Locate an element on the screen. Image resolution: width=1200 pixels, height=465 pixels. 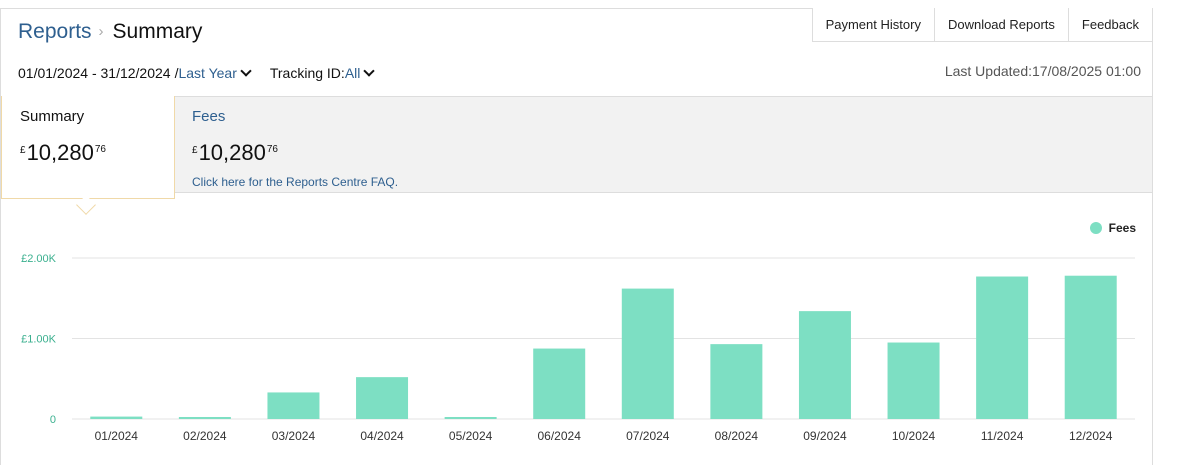
x-tick-label: 11/2024 is located at coordinates (1002, 436).